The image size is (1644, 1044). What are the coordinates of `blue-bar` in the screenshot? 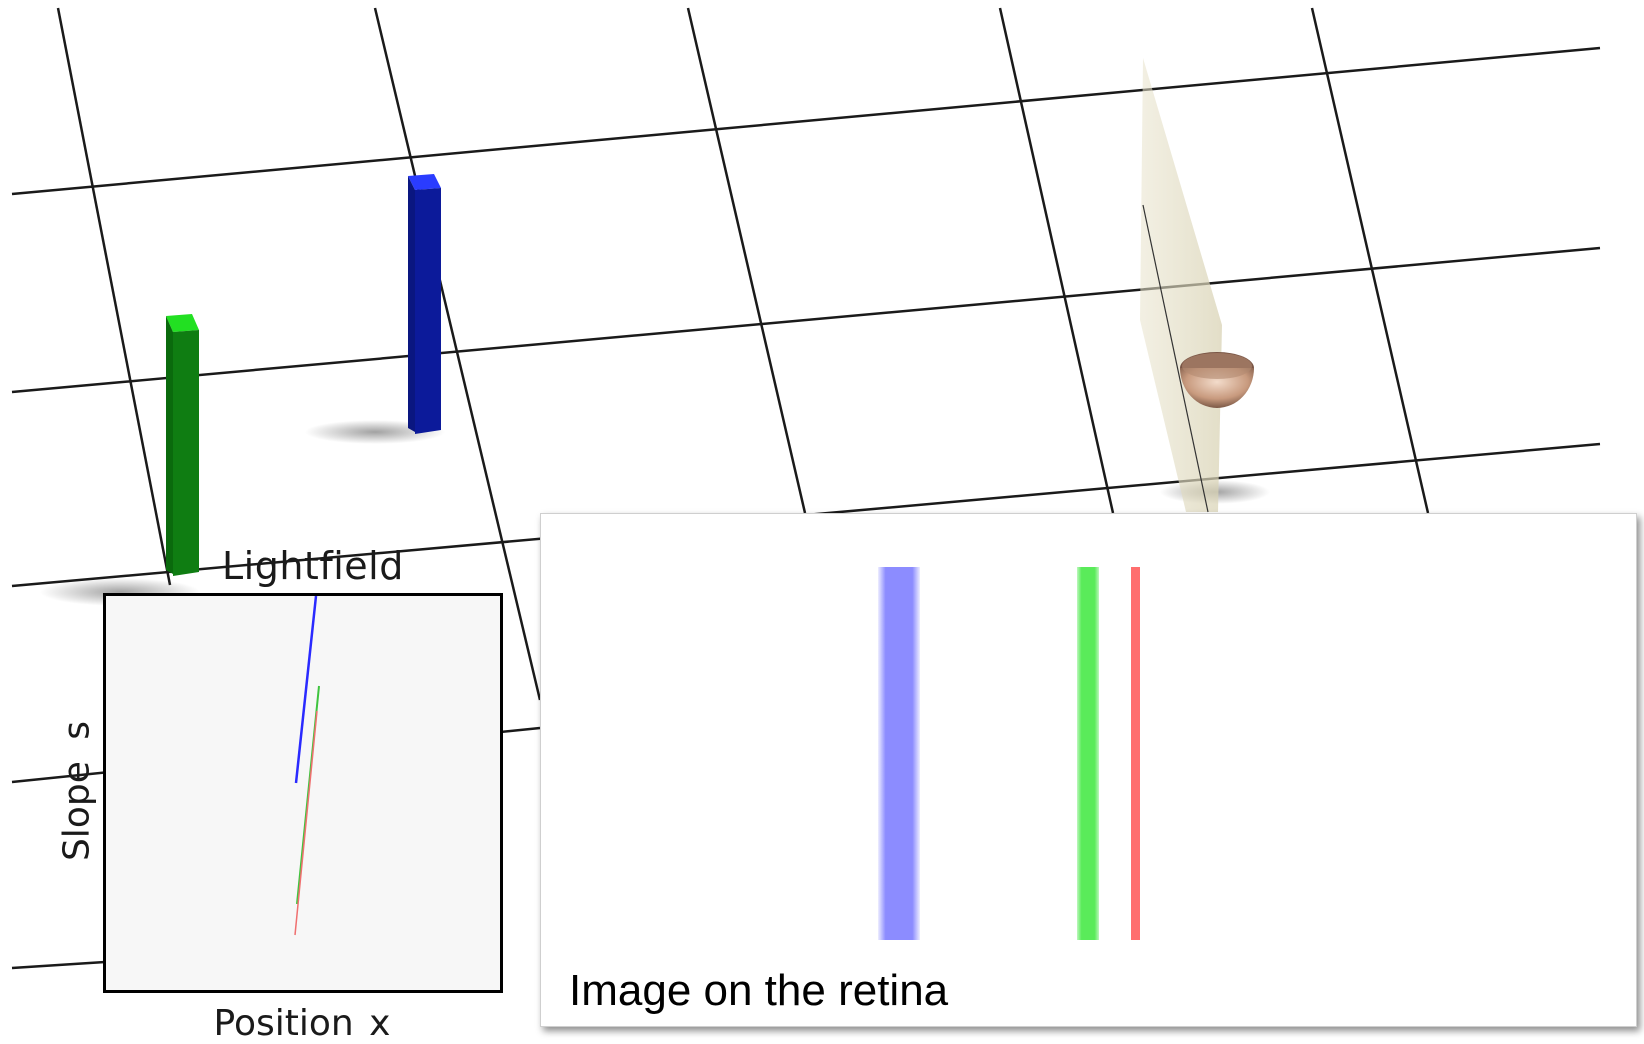 It's located at (424, 304).